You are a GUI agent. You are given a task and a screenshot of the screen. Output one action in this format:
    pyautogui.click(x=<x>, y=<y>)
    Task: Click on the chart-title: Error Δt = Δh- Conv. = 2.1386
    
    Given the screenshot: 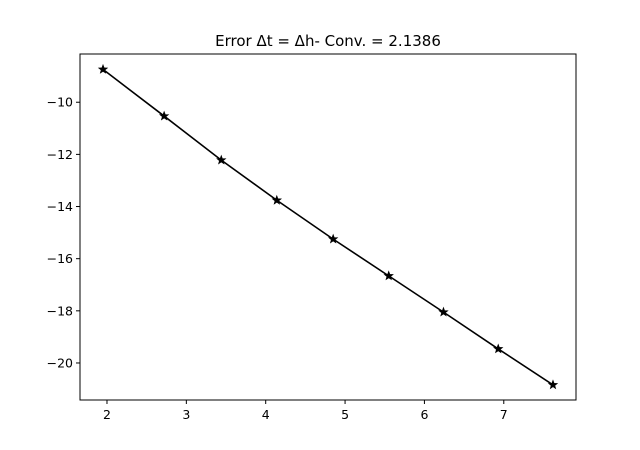 What is the action you would take?
    pyautogui.click(x=328, y=41)
    